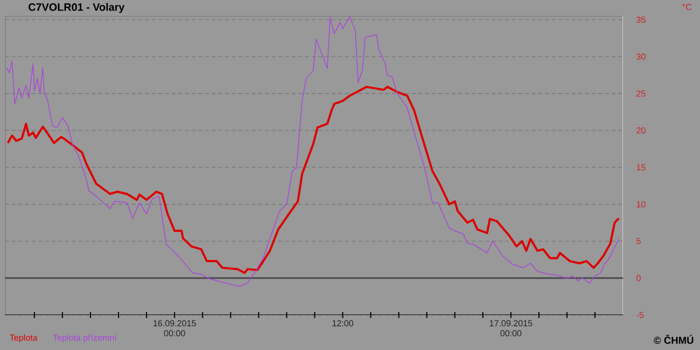 Image resolution: width=700 pixels, height=350 pixels. Describe the element at coordinates (84, 338) in the screenshot. I see `text: Teplota přízemní` at that location.